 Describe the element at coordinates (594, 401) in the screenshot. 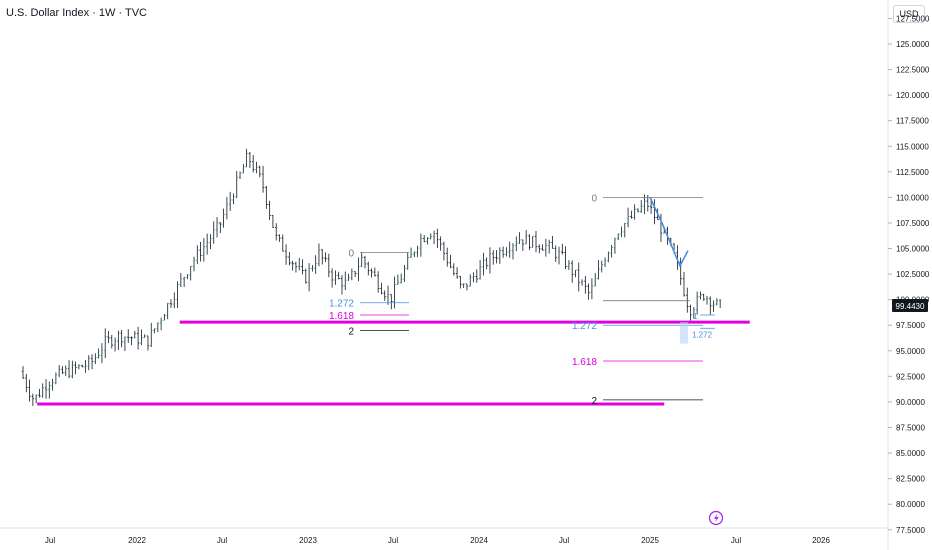

I see `fib-right-level-label: 2` at that location.